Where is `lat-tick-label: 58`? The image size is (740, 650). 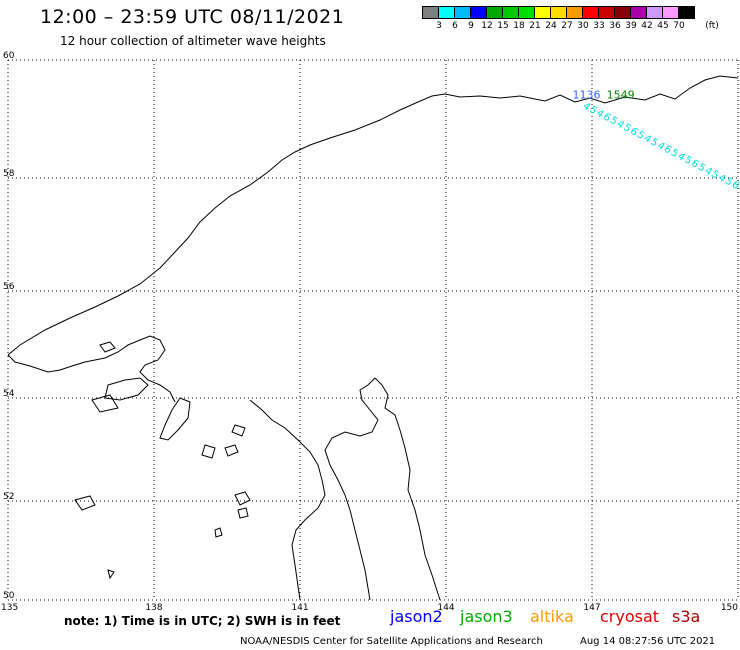 lat-tick-label: 58 is located at coordinates (9, 174).